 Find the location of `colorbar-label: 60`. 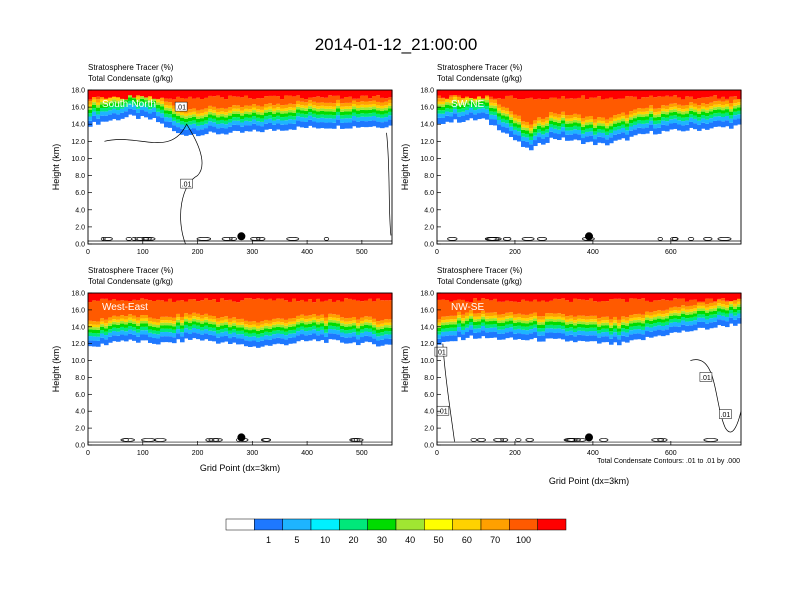

colorbar-label: 60 is located at coordinates (467, 540).